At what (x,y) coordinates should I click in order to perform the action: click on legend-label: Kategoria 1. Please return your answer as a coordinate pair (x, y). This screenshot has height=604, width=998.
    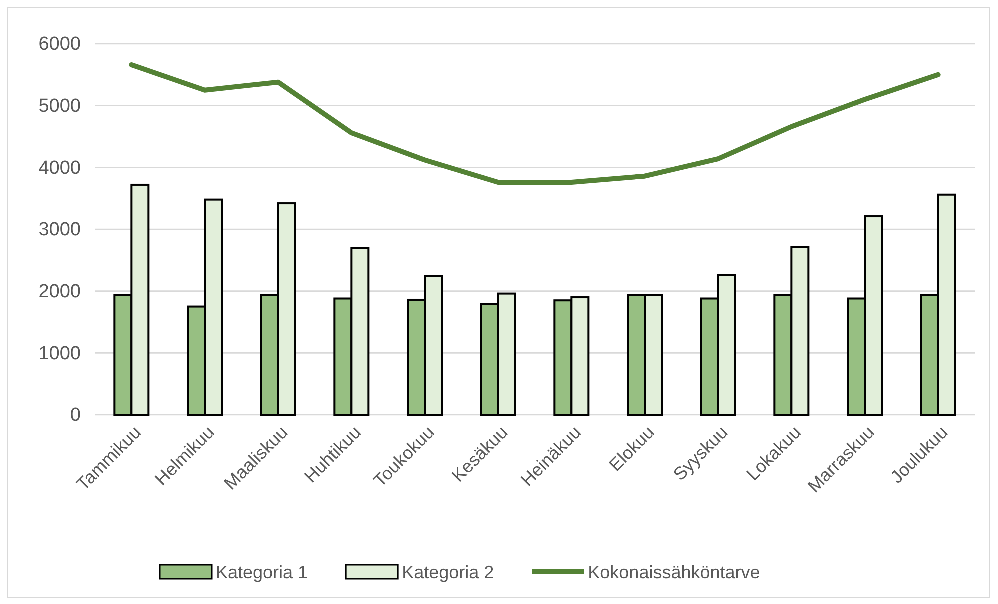
    Looking at the image, I should click on (262, 572).